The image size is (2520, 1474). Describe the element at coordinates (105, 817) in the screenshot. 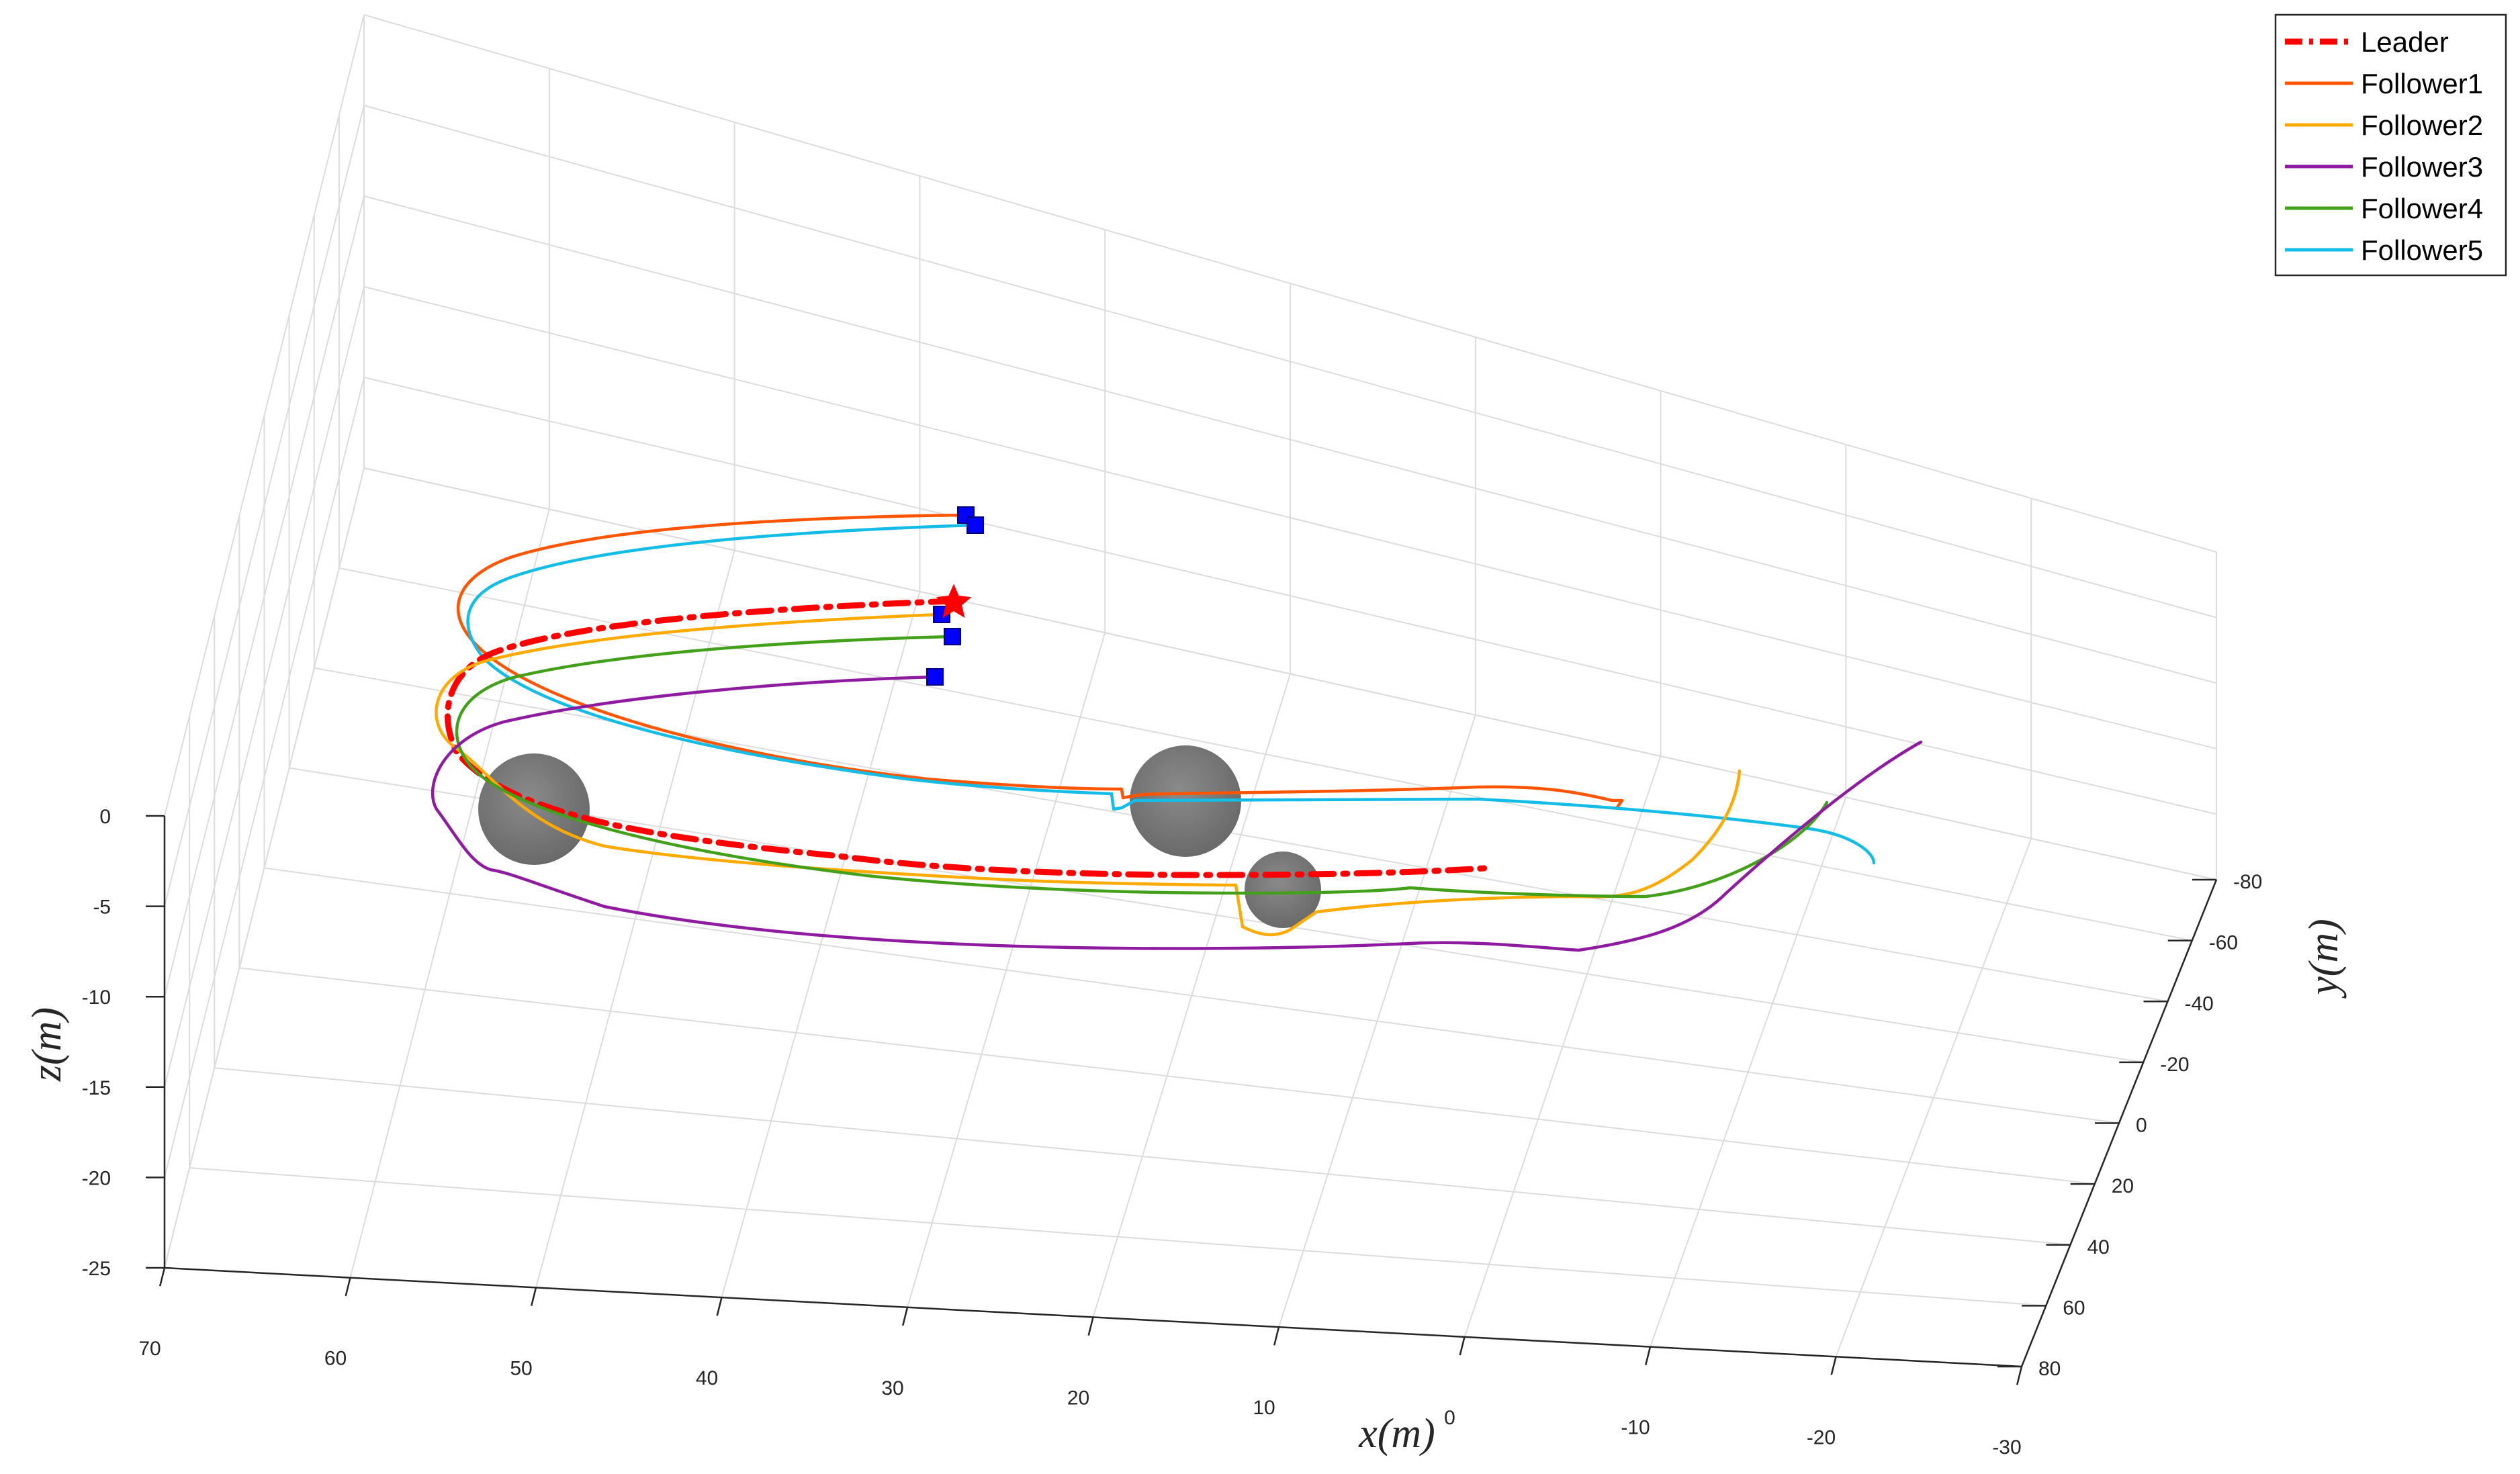

I see `z-tick-label: 0` at that location.